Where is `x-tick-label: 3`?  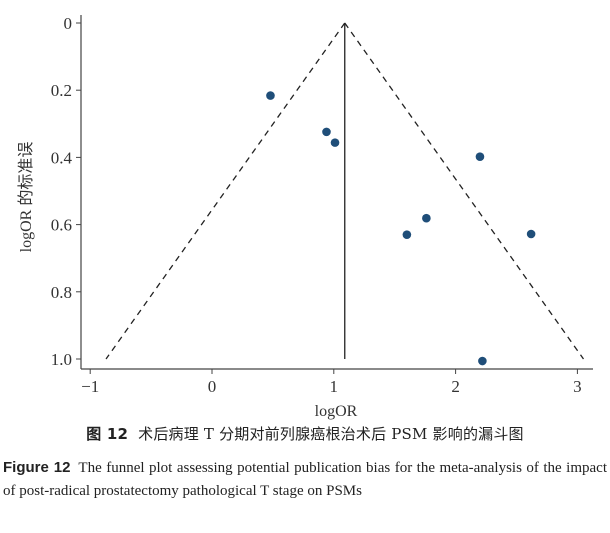
x-tick-label: 3 is located at coordinates (577, 386).